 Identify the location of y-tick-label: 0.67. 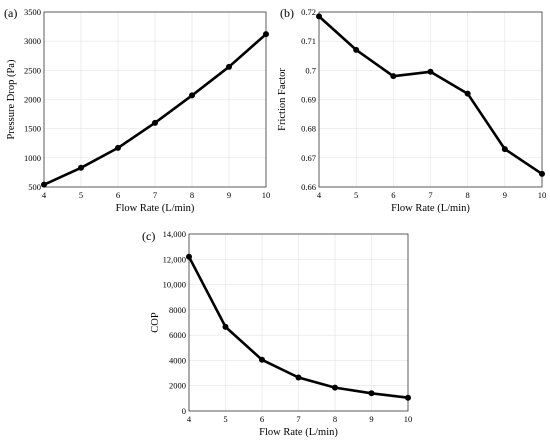
(308, 158).